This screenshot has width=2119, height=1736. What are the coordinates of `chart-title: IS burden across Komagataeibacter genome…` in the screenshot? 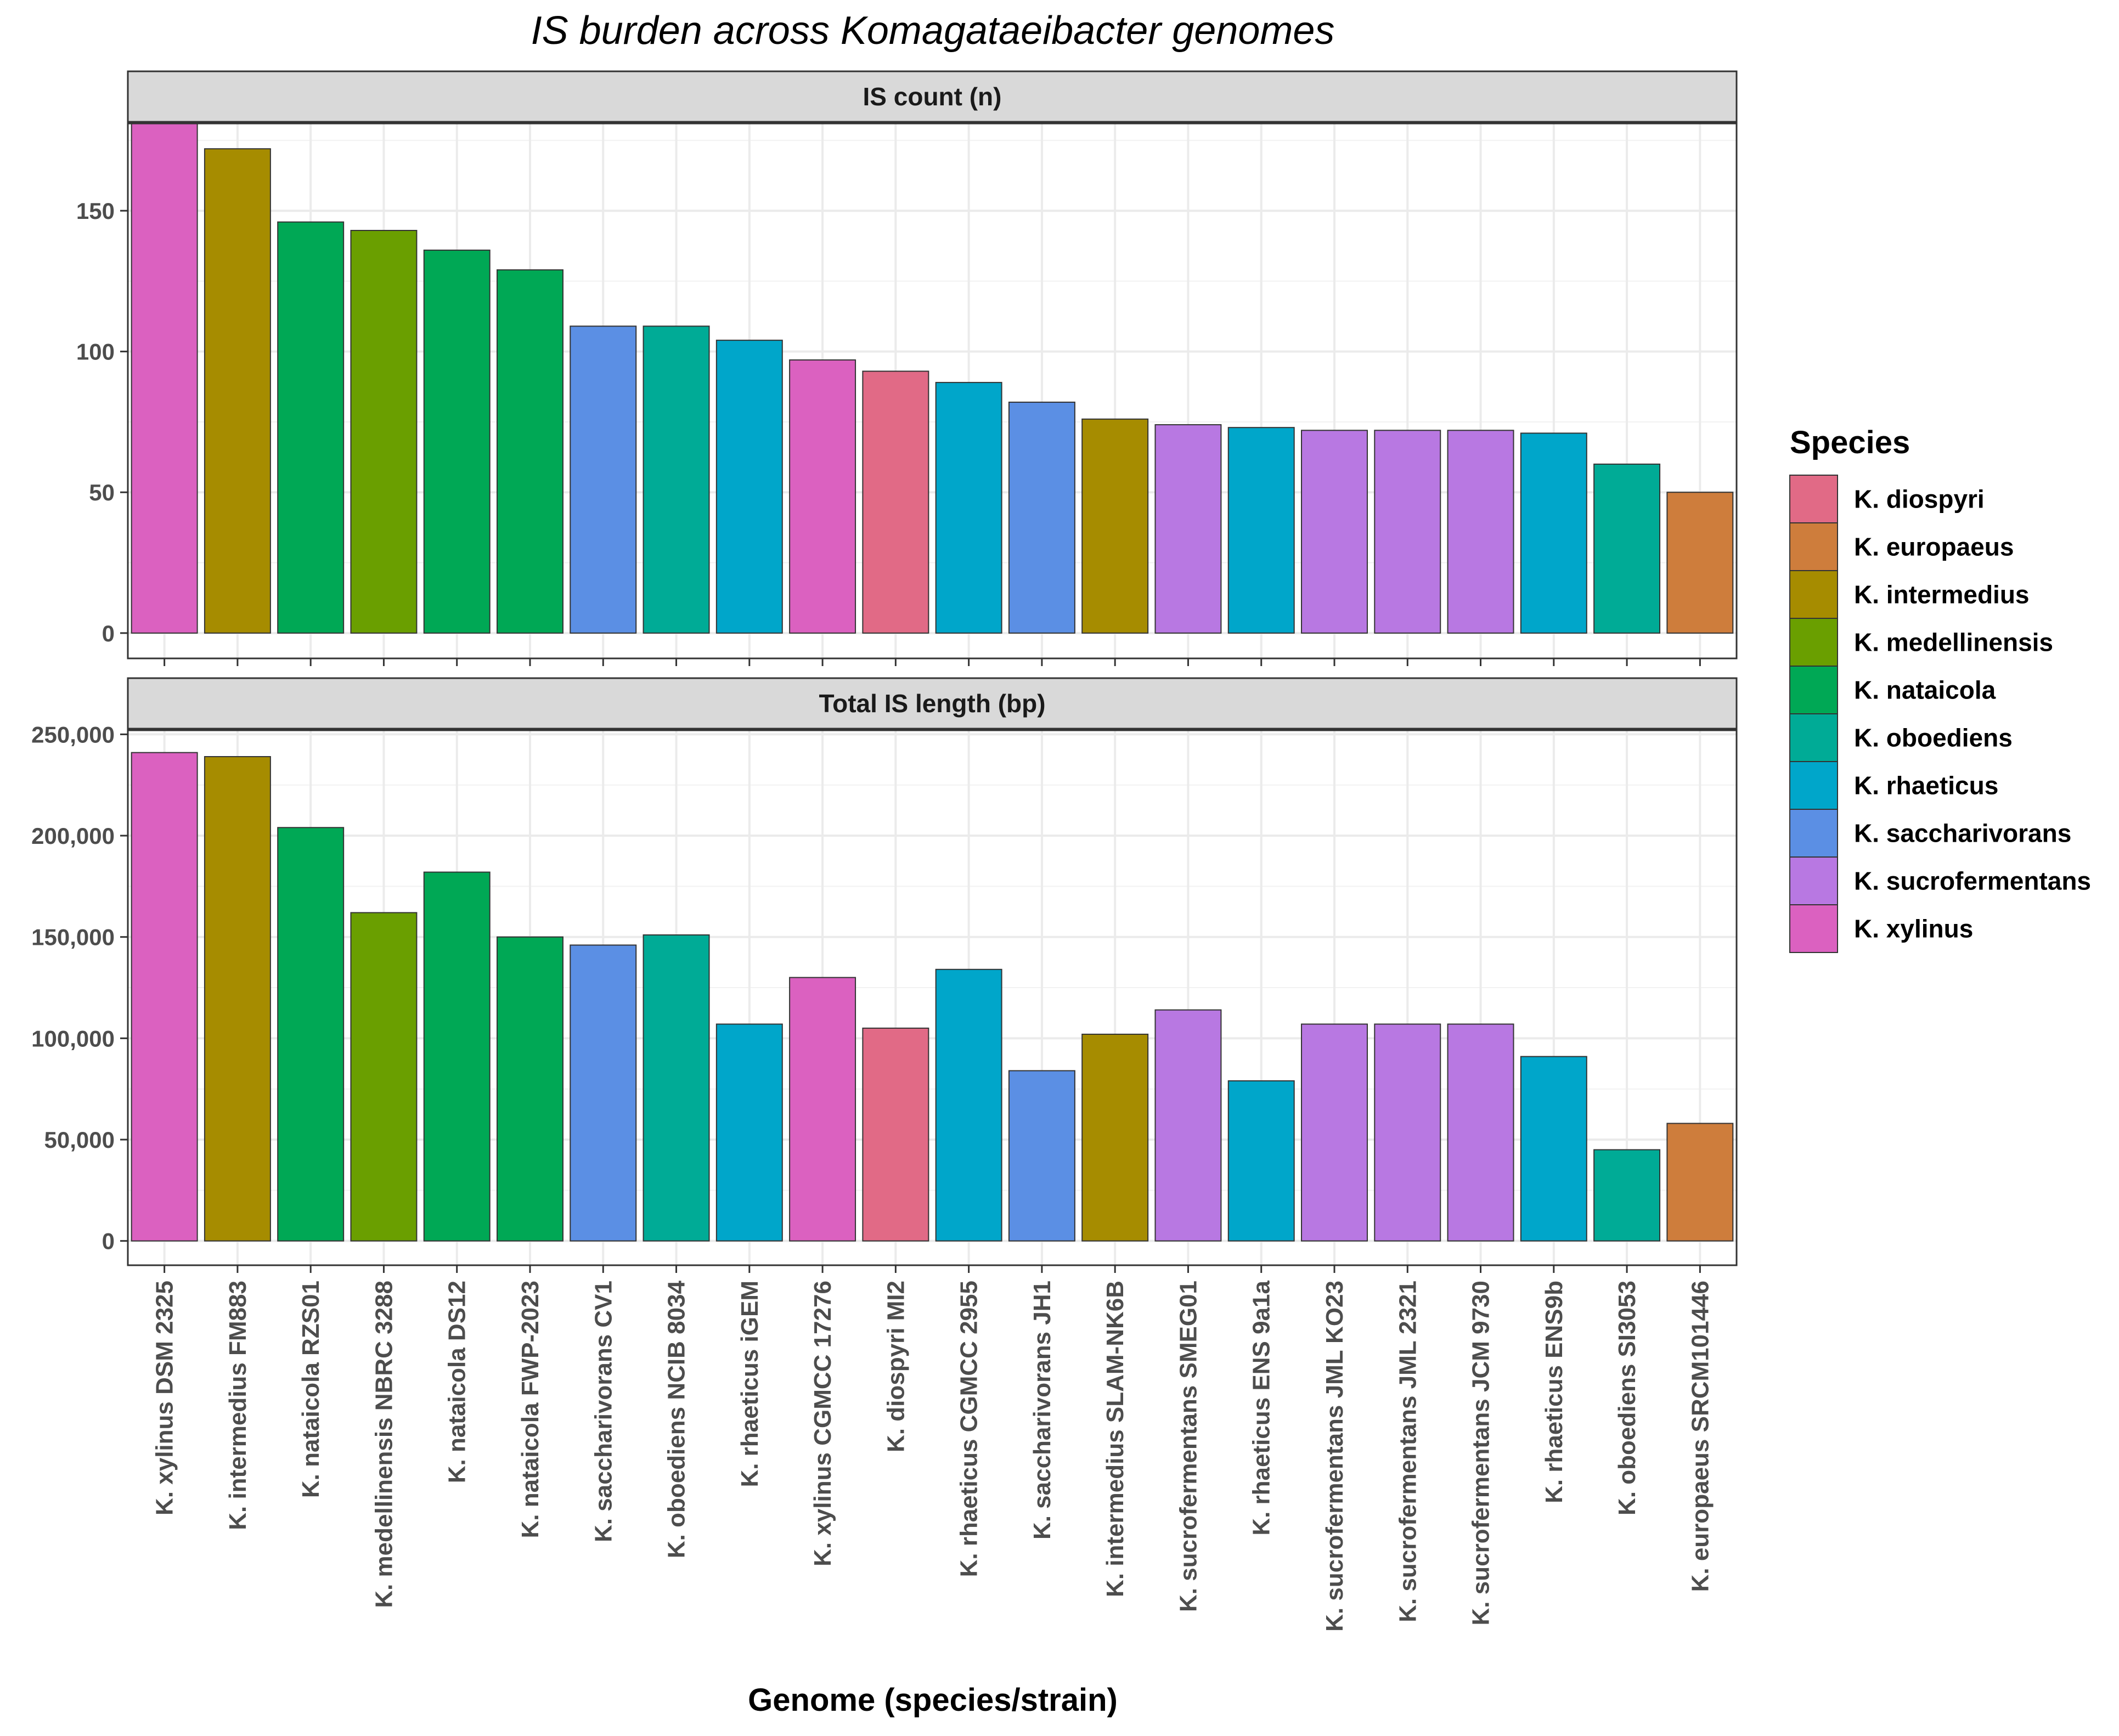 It's located at (933, 31).